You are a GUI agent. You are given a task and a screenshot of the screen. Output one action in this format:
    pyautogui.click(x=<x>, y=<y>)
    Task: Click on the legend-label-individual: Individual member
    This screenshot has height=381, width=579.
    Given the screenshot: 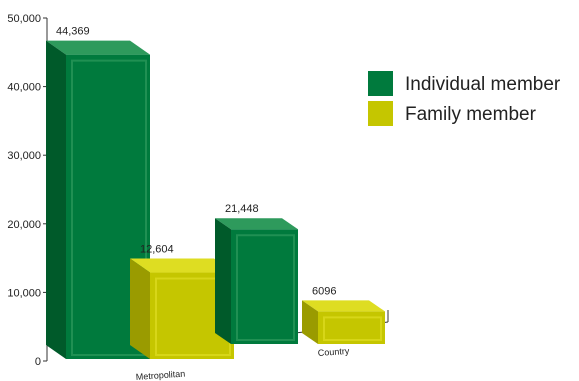 What is the action you would take?
    pyautogui.click(x=483, y=84)
    